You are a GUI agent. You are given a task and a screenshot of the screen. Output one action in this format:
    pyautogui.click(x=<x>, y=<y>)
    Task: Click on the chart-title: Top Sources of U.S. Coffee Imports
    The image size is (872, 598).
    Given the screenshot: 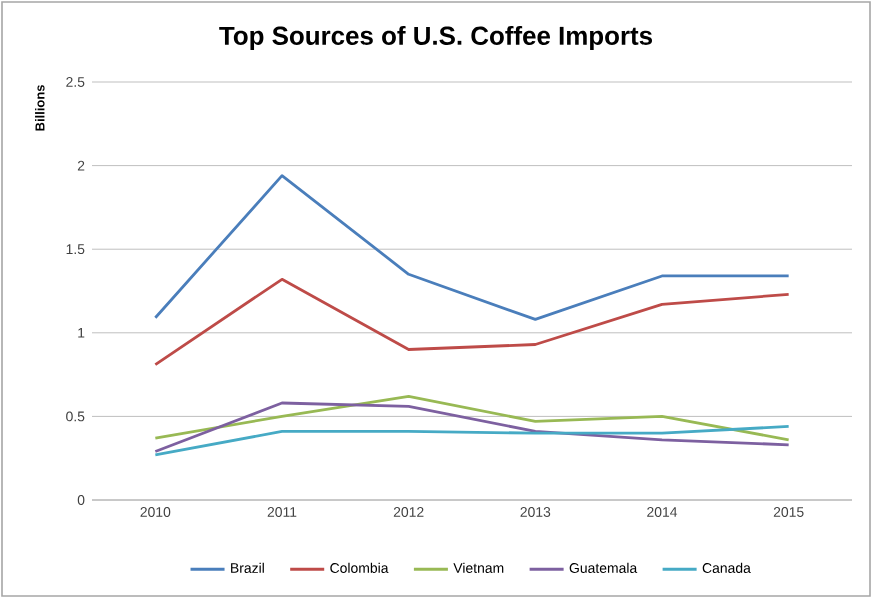 What is the action you would take?
    pyautogui.click(x=435, y=38)
    